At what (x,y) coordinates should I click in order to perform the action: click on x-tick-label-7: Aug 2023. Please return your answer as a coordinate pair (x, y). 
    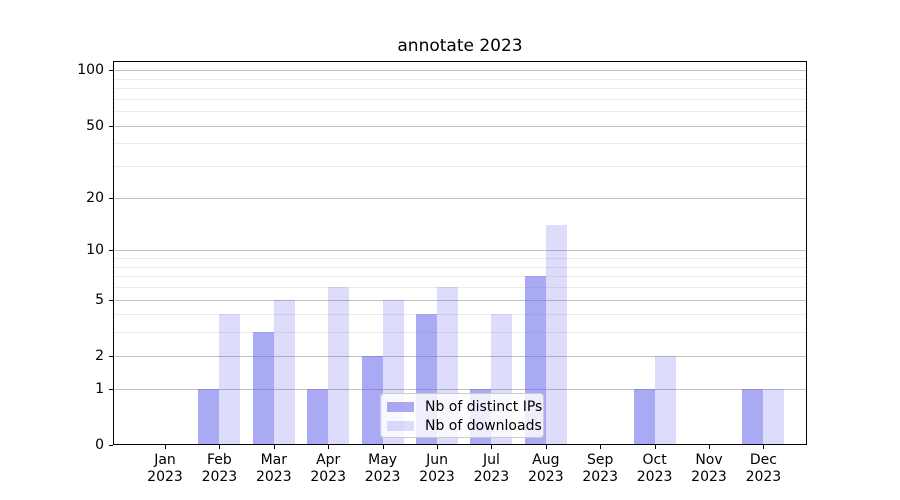
    Looking at the image, I should click on (546, 469).